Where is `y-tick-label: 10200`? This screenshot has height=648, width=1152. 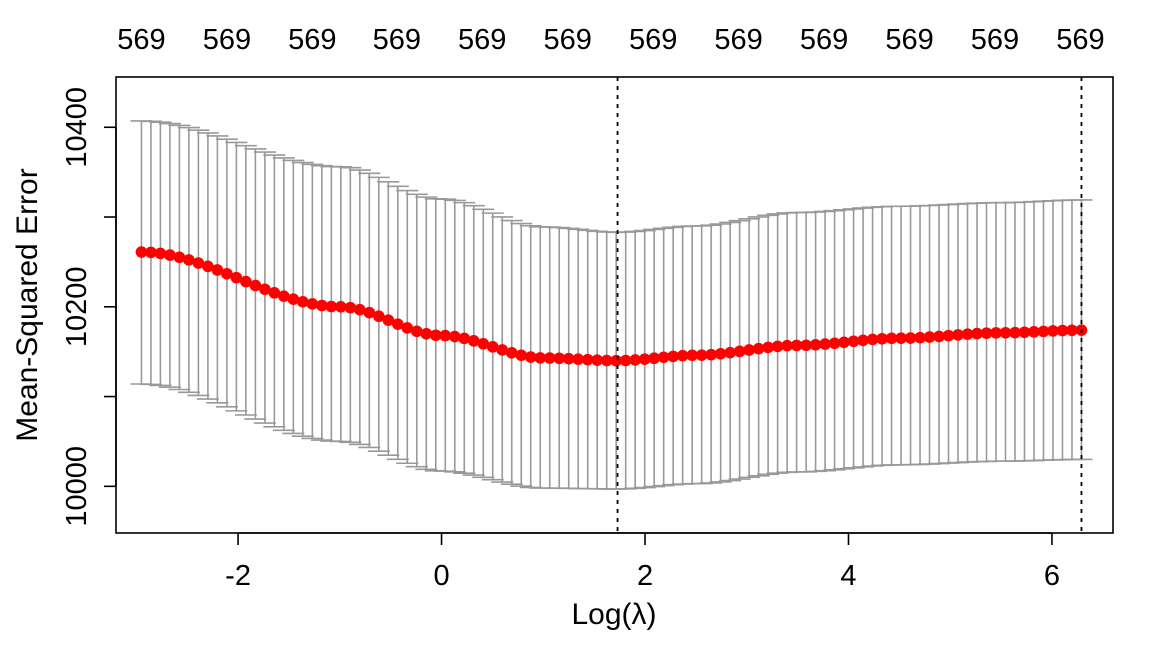 y-tick-label: 10200 is located at coordinates (77, 306).